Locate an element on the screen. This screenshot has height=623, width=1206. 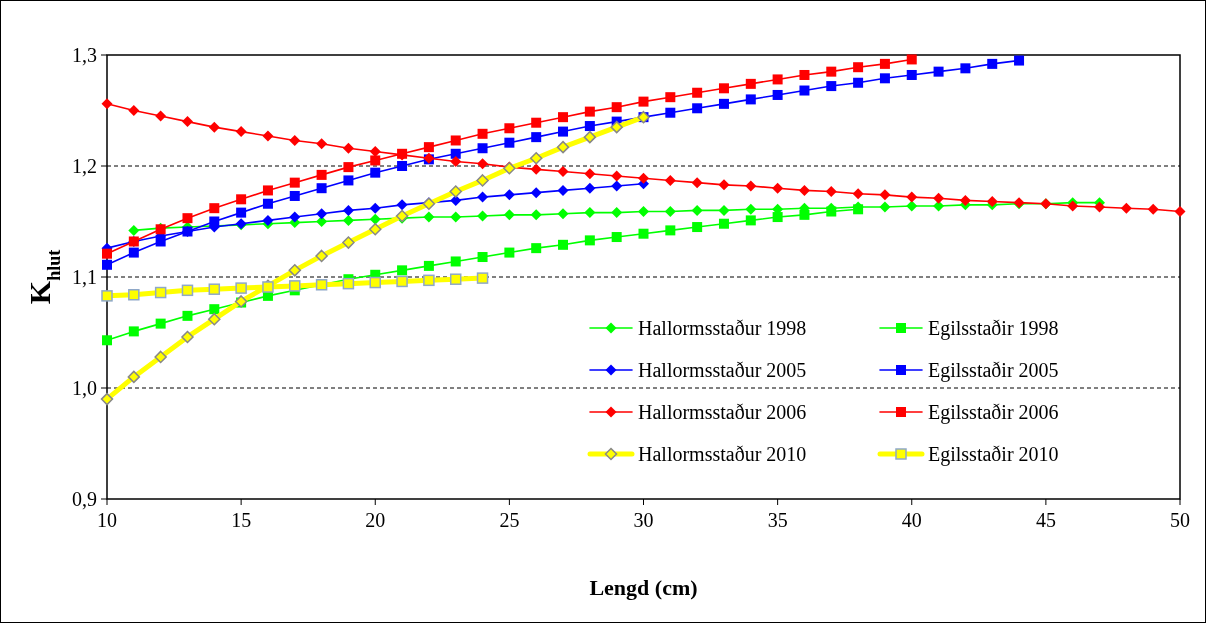
x-tick-label: 10 is located at coordinates (107, 520).